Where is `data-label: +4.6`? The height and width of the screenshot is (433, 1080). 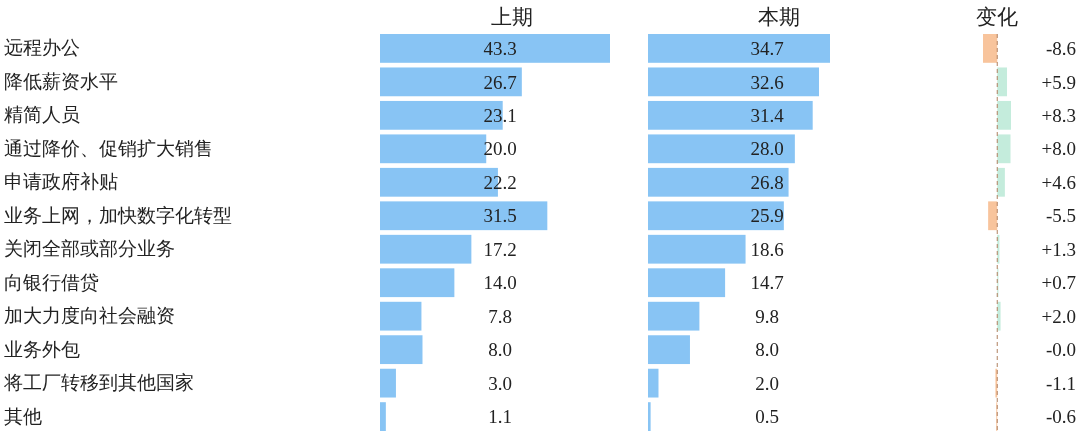 data-label: +4.6 is located at coordinates (1058, 182).